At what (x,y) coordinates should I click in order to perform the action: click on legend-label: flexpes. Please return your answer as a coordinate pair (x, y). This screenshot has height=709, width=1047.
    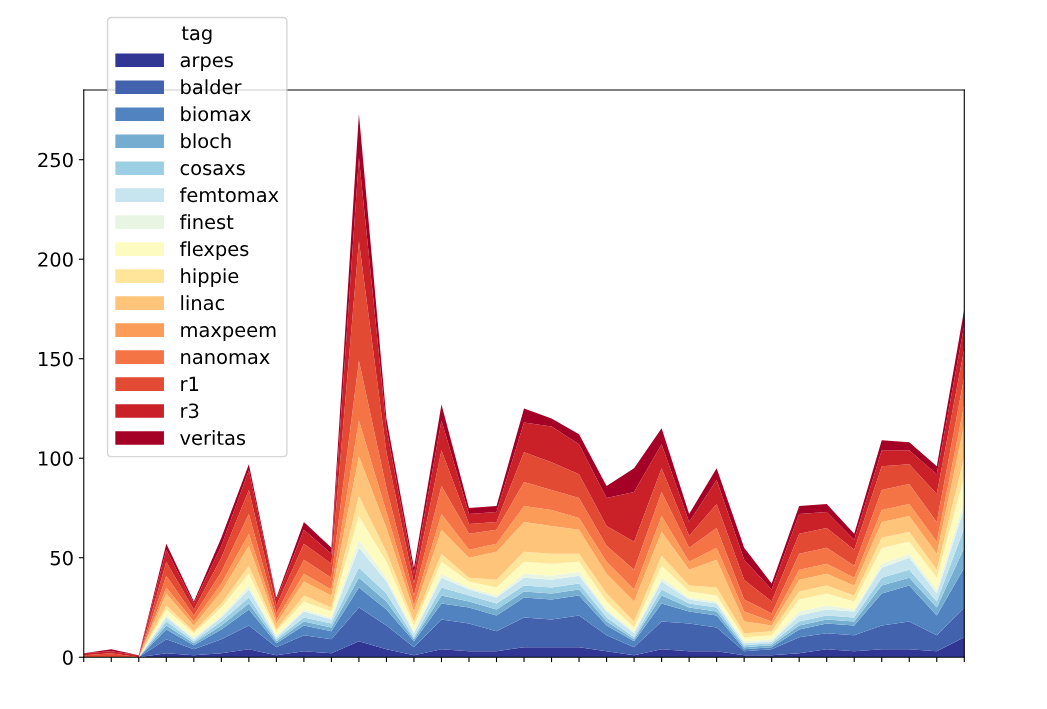
    Looking at the image, I should click on (214, 250).